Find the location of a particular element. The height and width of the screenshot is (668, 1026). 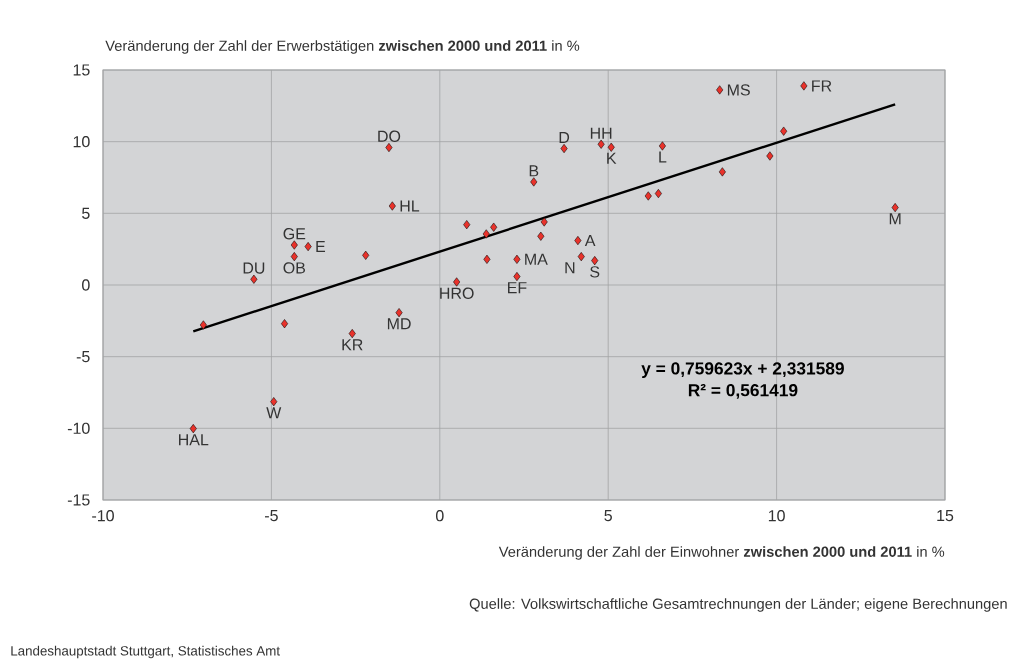

data-label: GE is located at coordinates (294, 234).